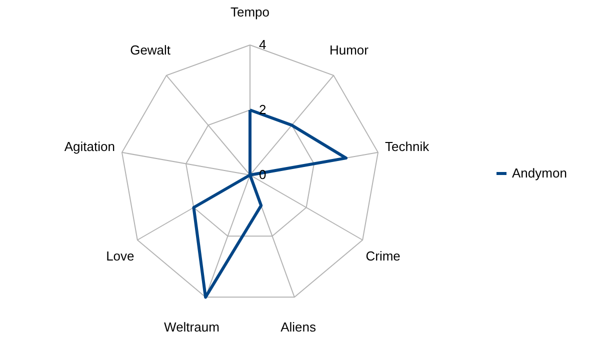 This screenshot has width=605, height=341. Describe the element at coordinates (120, 256) in the screenshot. I see `spoke-label: Love` at that location.